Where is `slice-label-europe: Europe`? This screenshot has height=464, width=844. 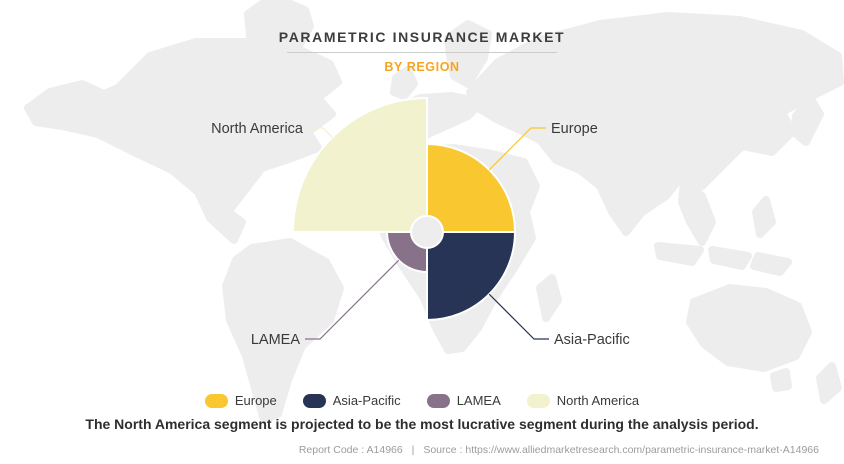
slice-label-europe: Europe is located at coordinates (574, 129).